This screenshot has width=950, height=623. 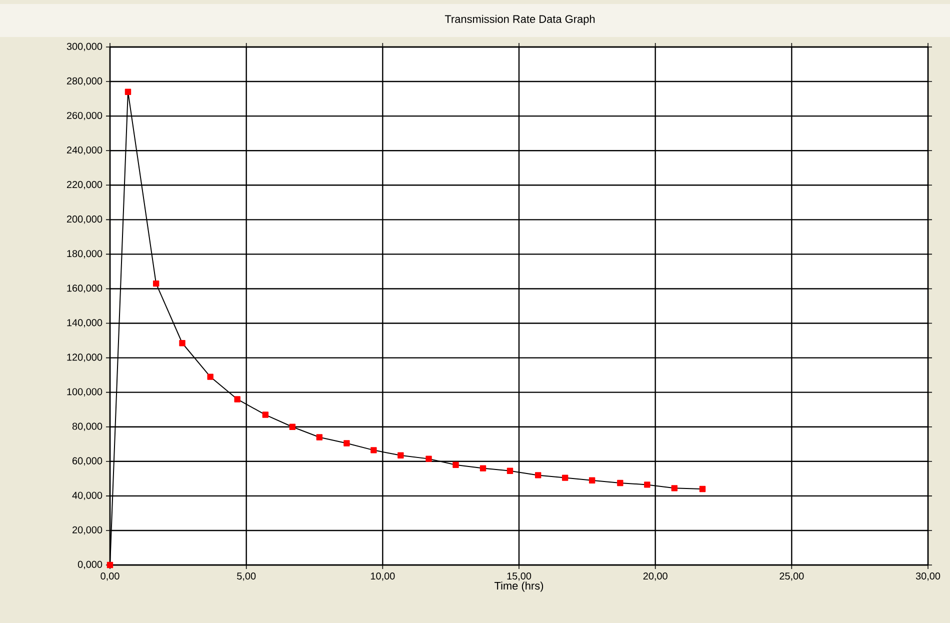 What do you see at coordinates (928, 576) in the screenshot?
I see `x-tick-label: 30,00` at bounding box center [928, 576].